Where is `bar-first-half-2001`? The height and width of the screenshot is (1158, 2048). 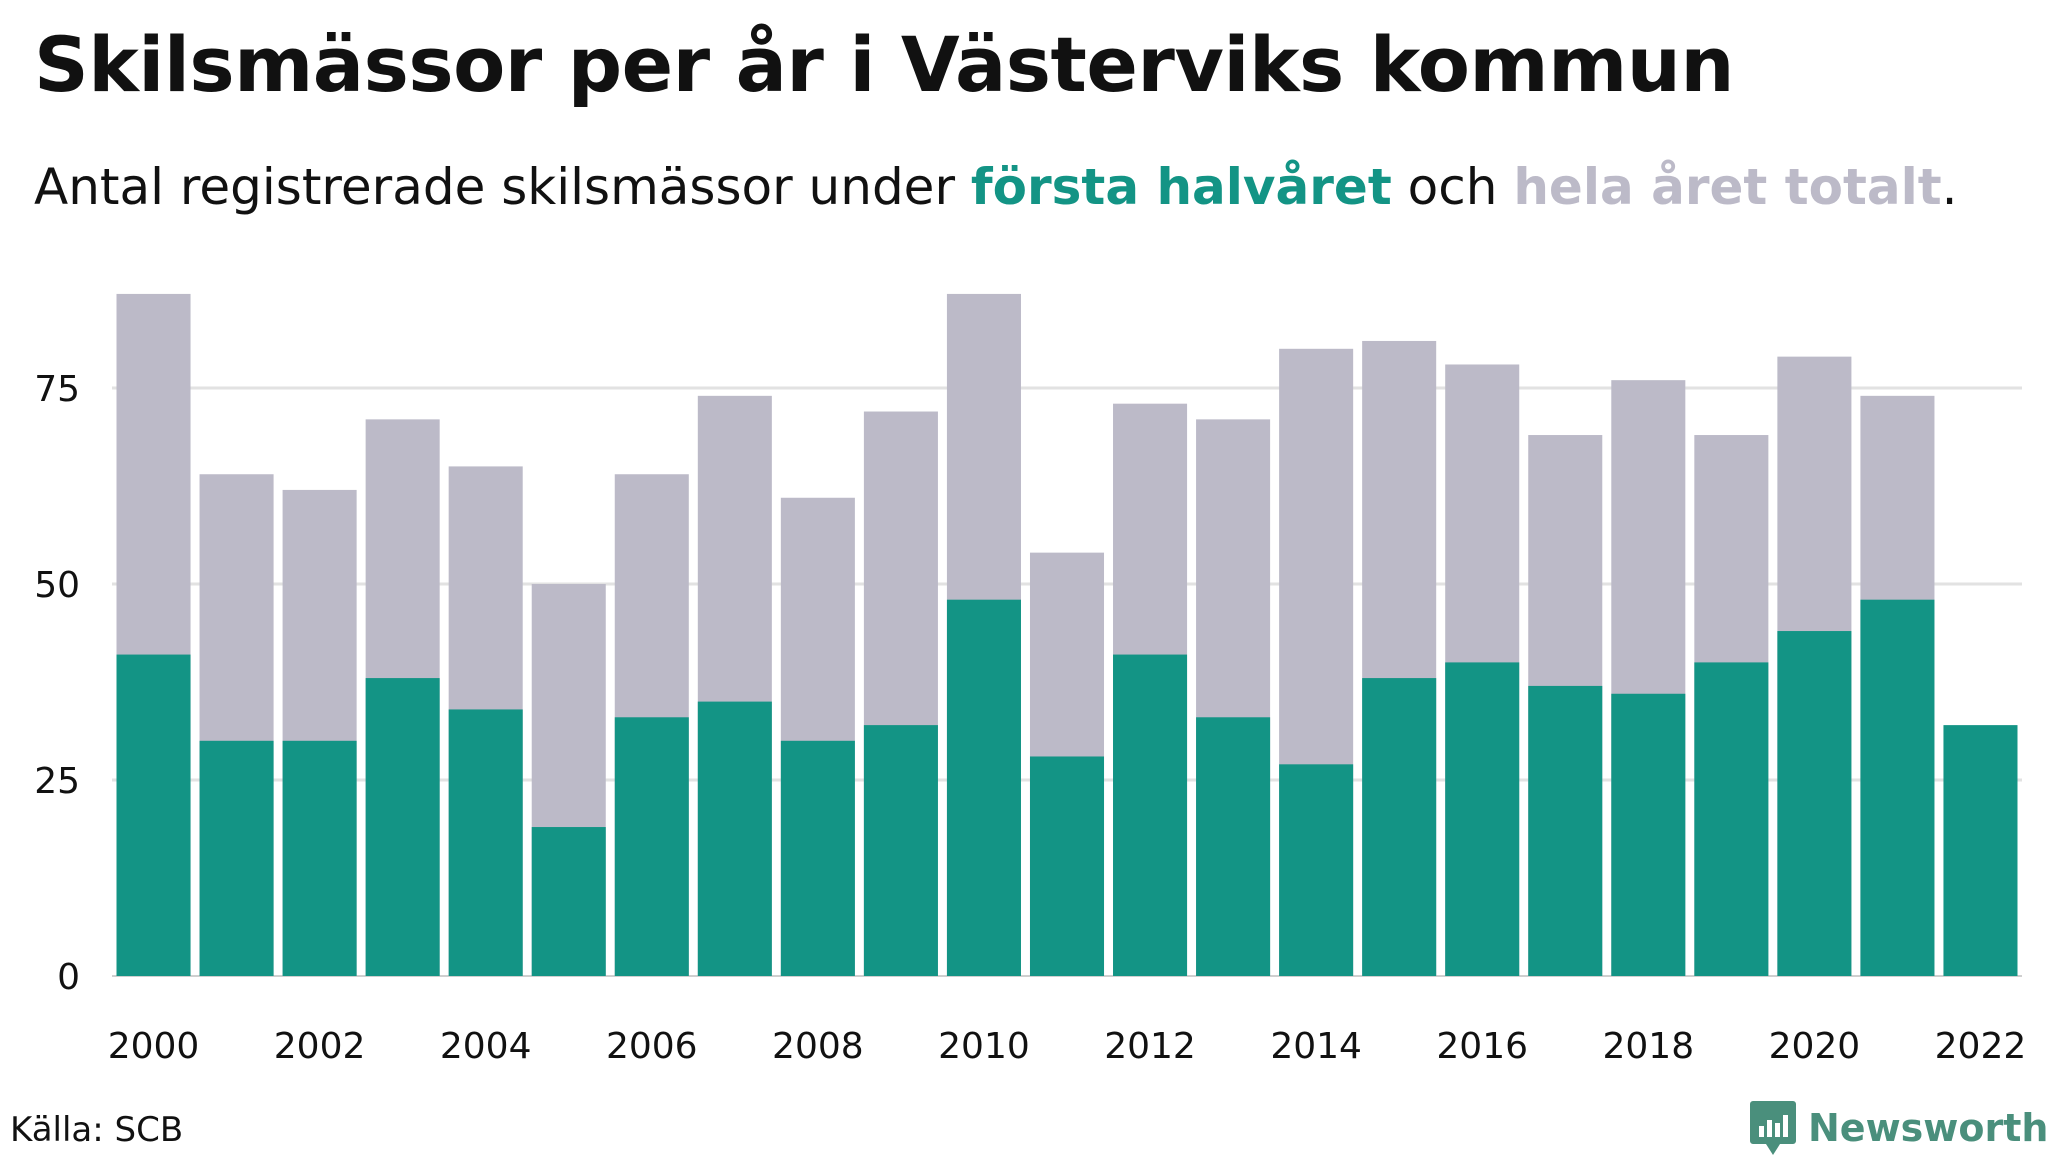
bar-first-half-2001 is located at coordinates (236, 858).